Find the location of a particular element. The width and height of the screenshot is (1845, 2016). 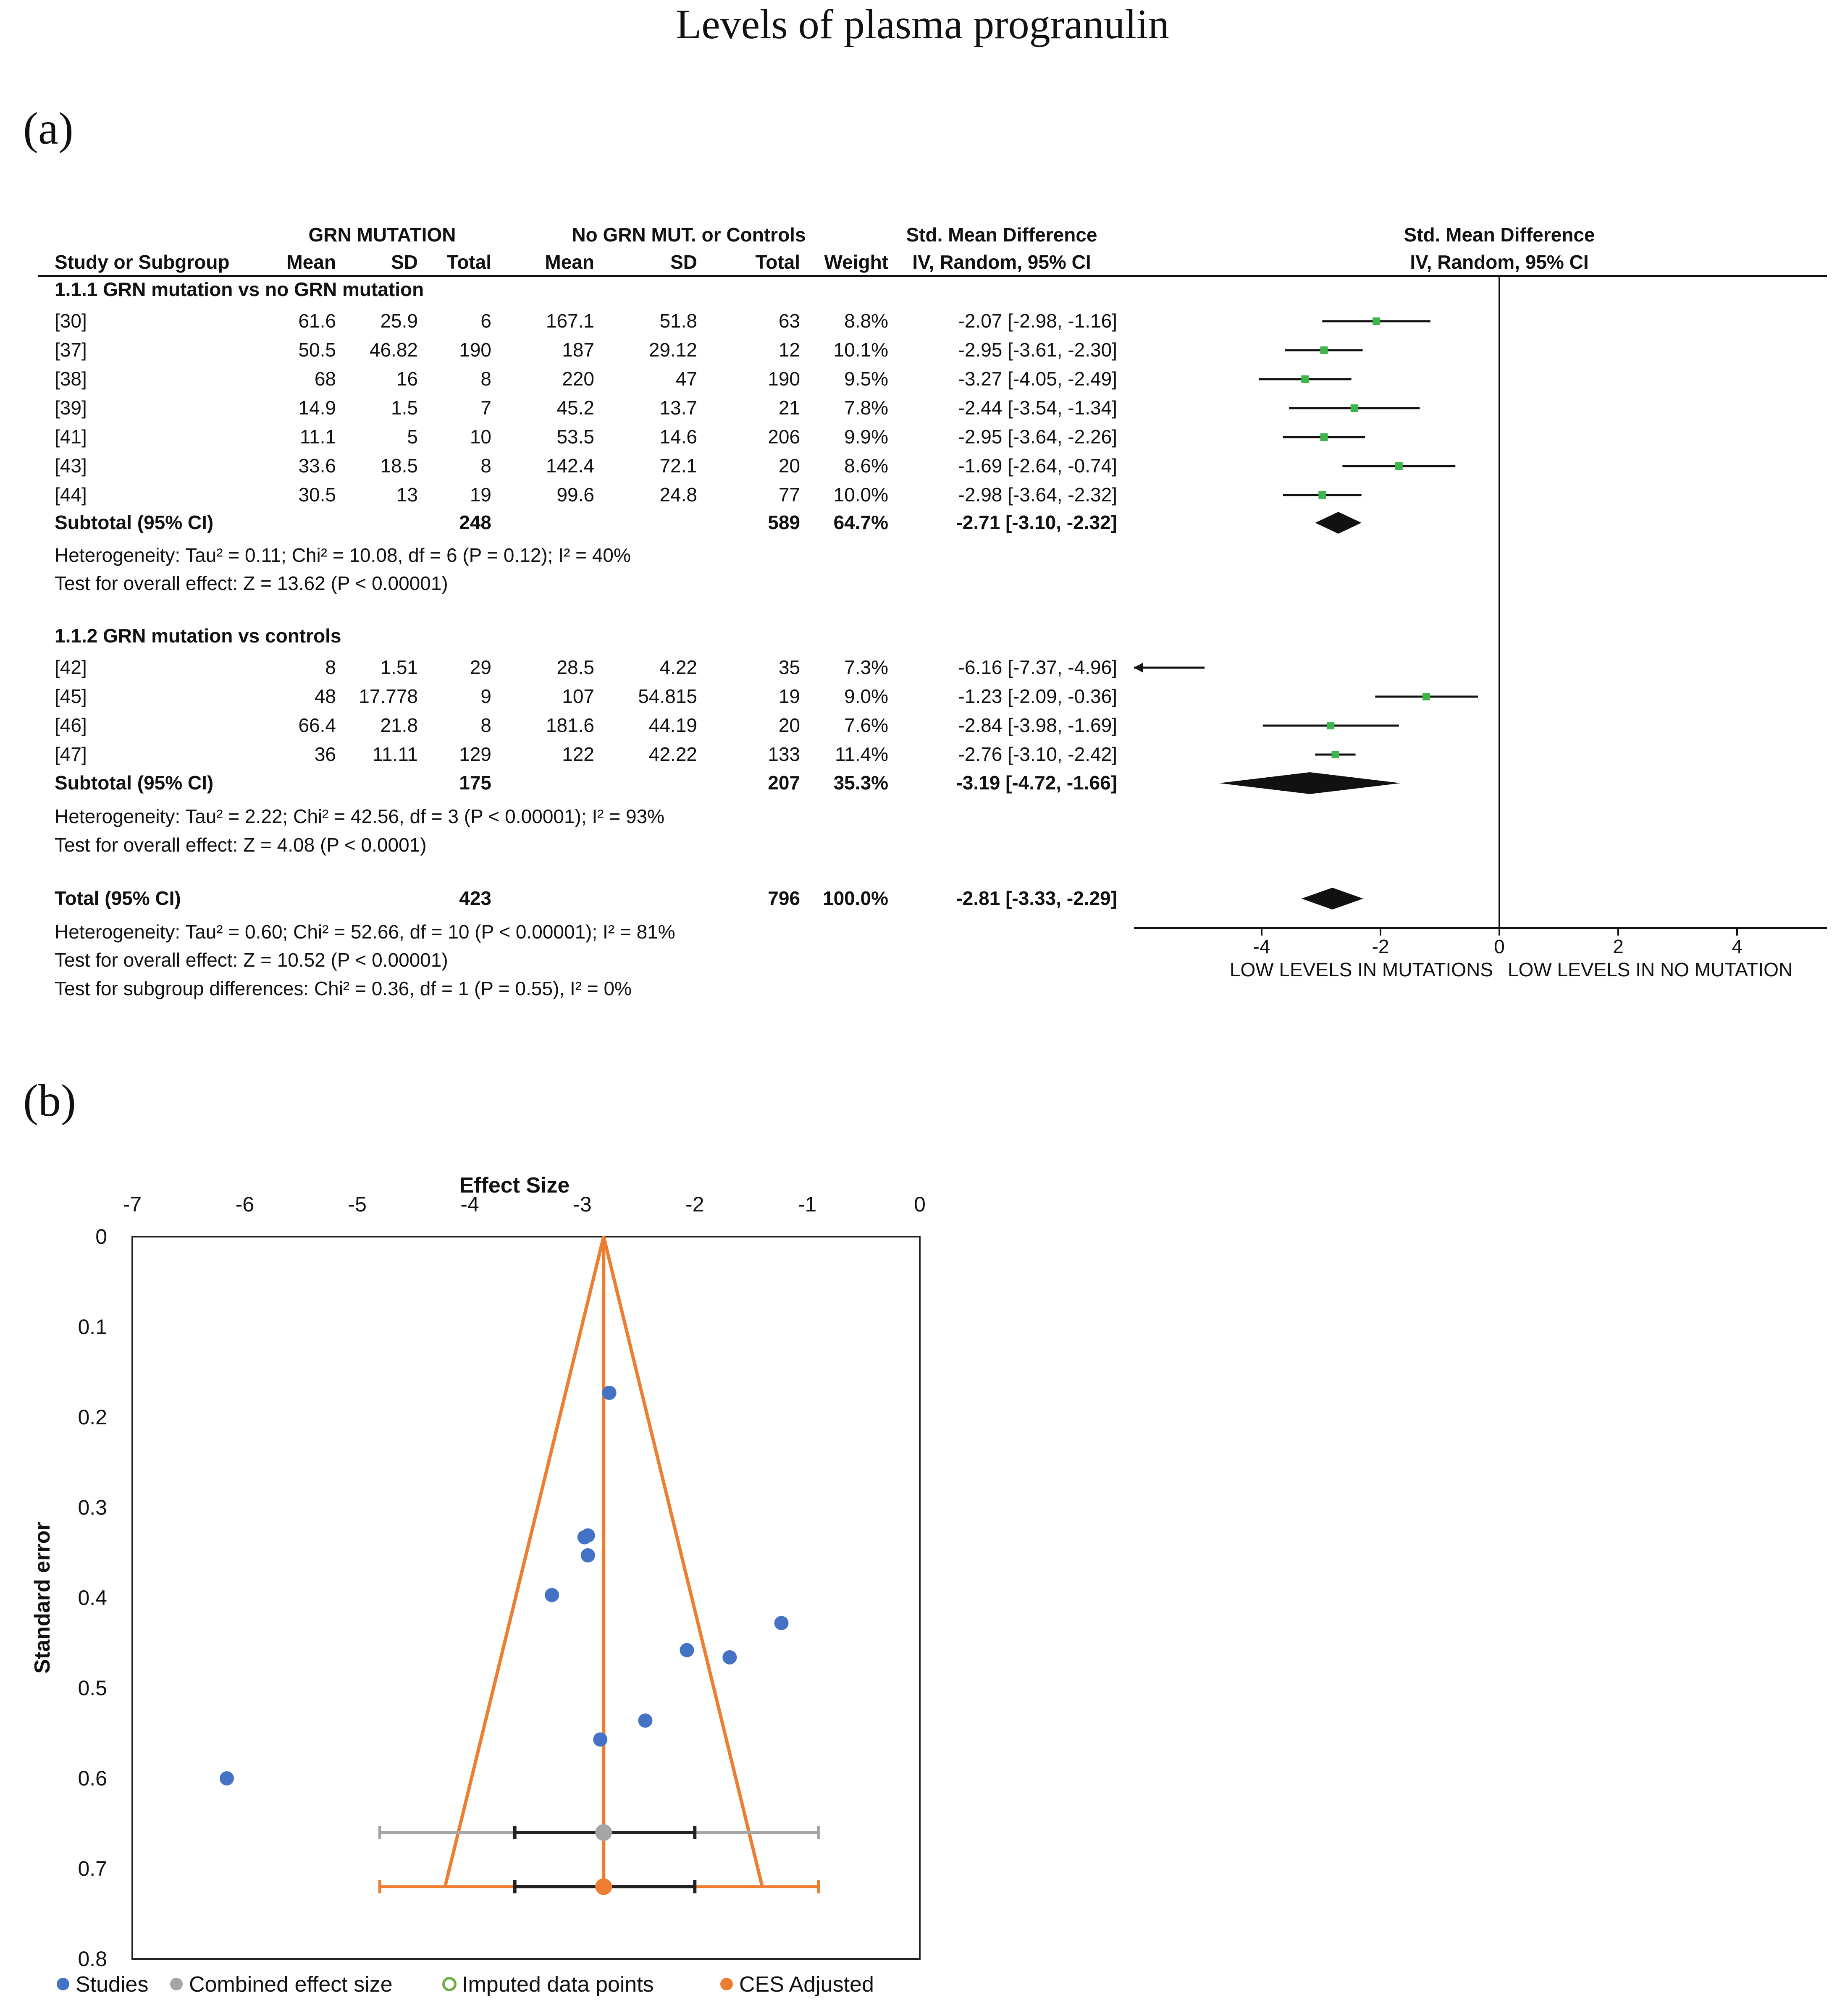

y-tick-label: 0.2 is located at coordinates (92, 1417).